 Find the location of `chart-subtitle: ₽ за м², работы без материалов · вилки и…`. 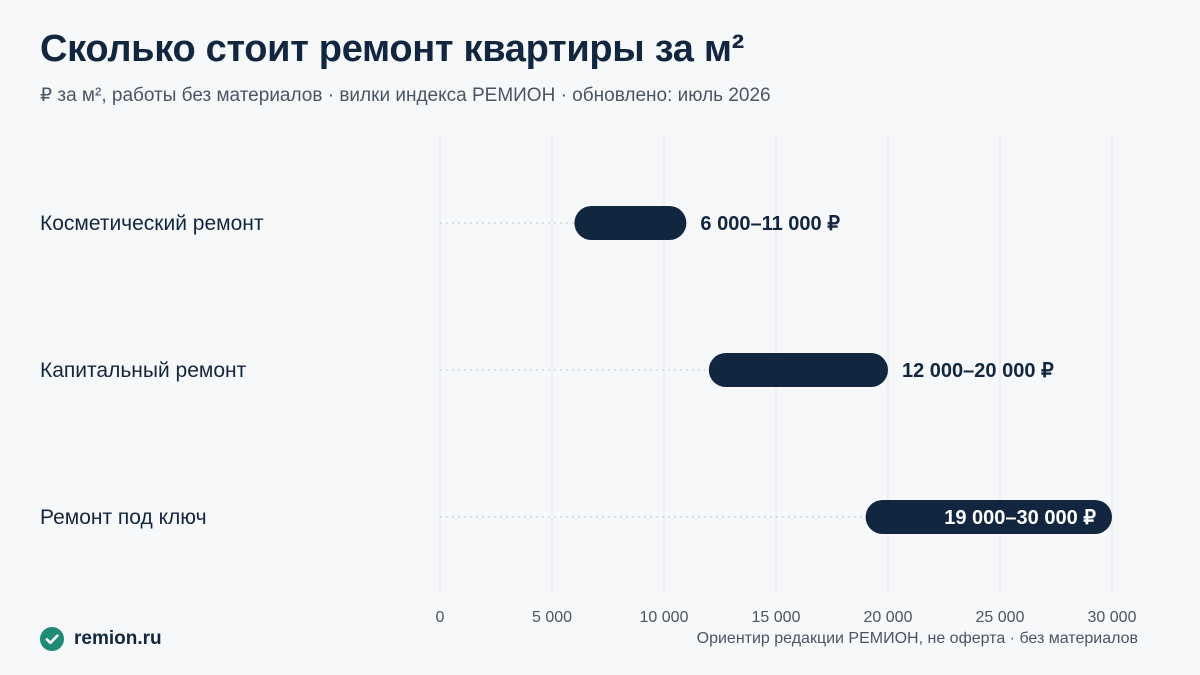

chart-subtitle: ₽ за м², работы без материалов · вилки и… is located at coordinates (405, 95).